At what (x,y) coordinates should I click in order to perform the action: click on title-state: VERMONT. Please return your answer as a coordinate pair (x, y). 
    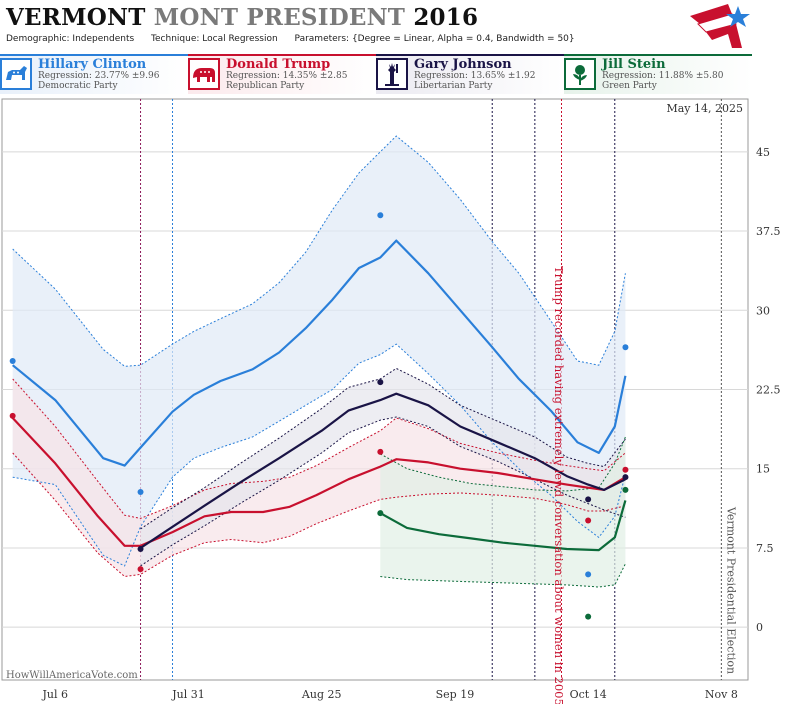
    Looking at the image, I should click on (76, 17).